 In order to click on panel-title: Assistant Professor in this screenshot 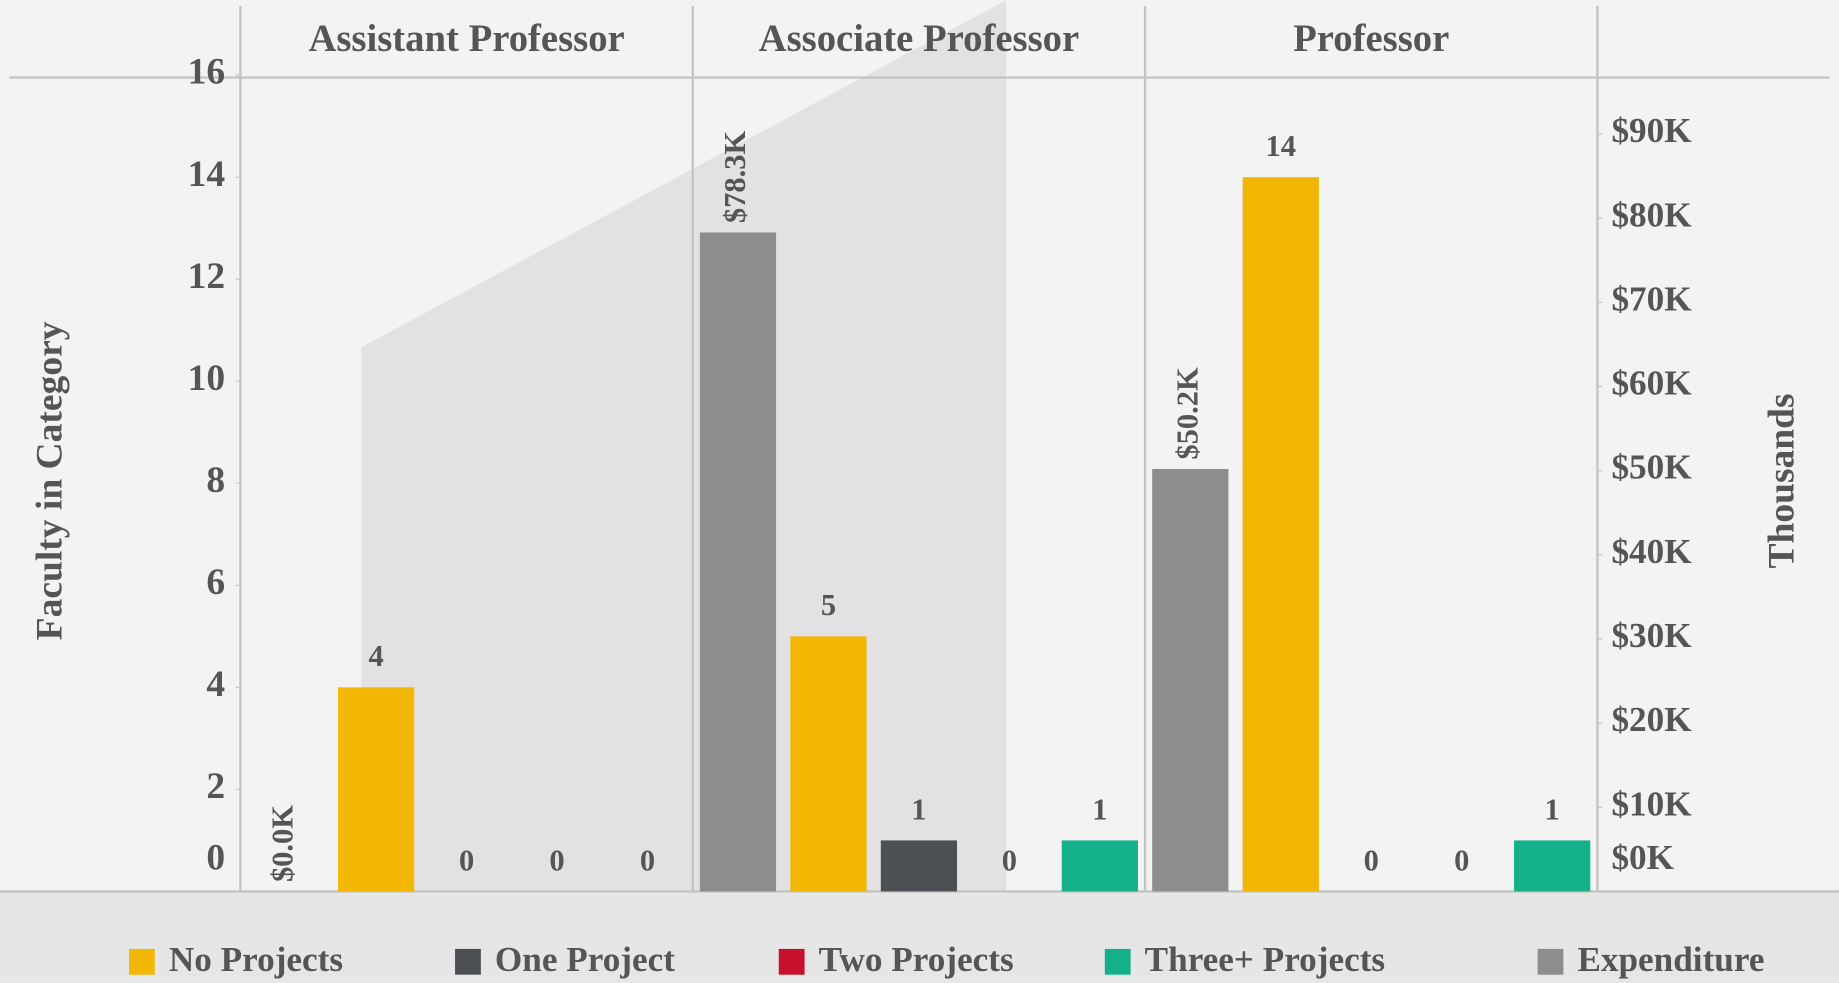, I will do `click(466, 39)`.